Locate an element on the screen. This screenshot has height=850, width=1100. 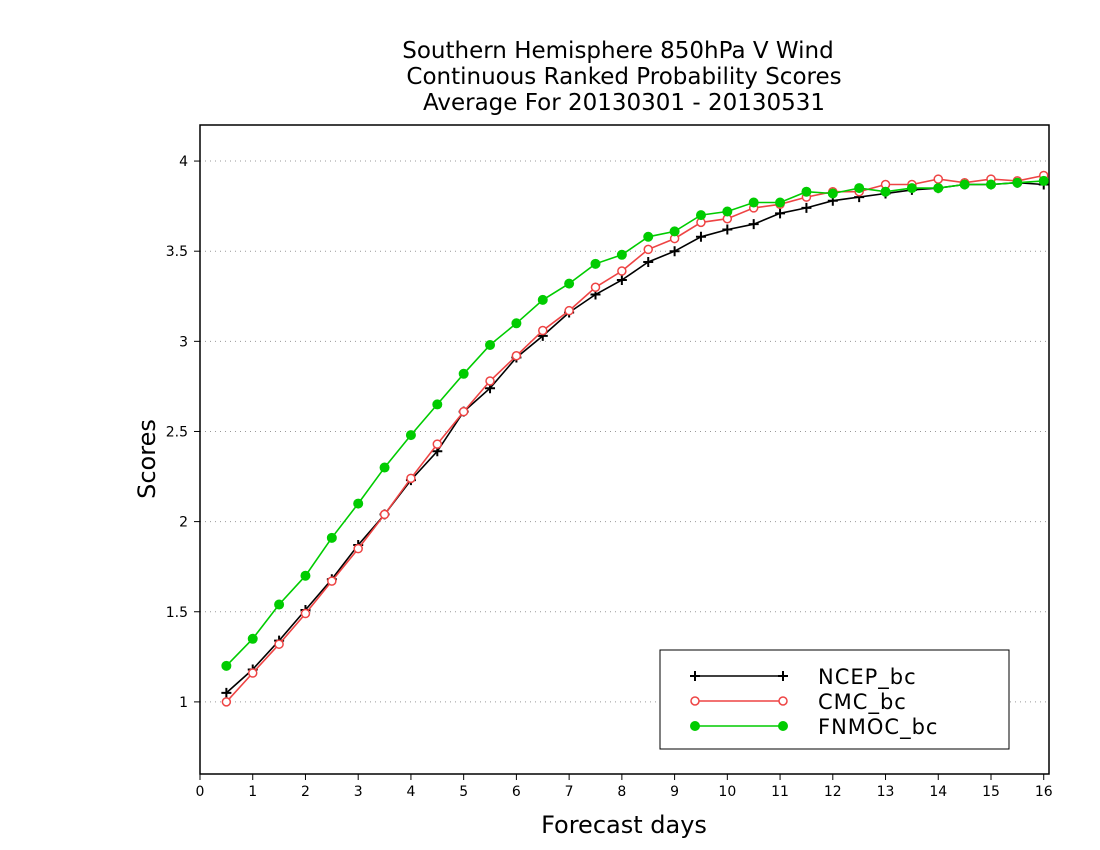
x-tick-label: 2 is located at coordinates (305, 792).